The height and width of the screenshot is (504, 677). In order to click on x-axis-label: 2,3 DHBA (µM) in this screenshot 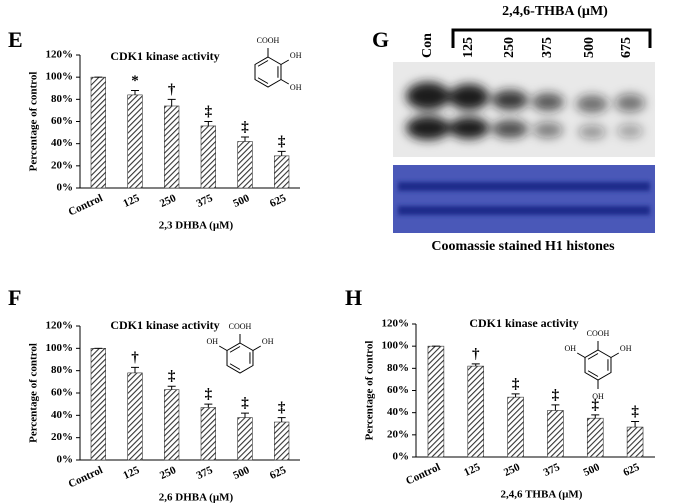, I will do `click(196, 226)`.